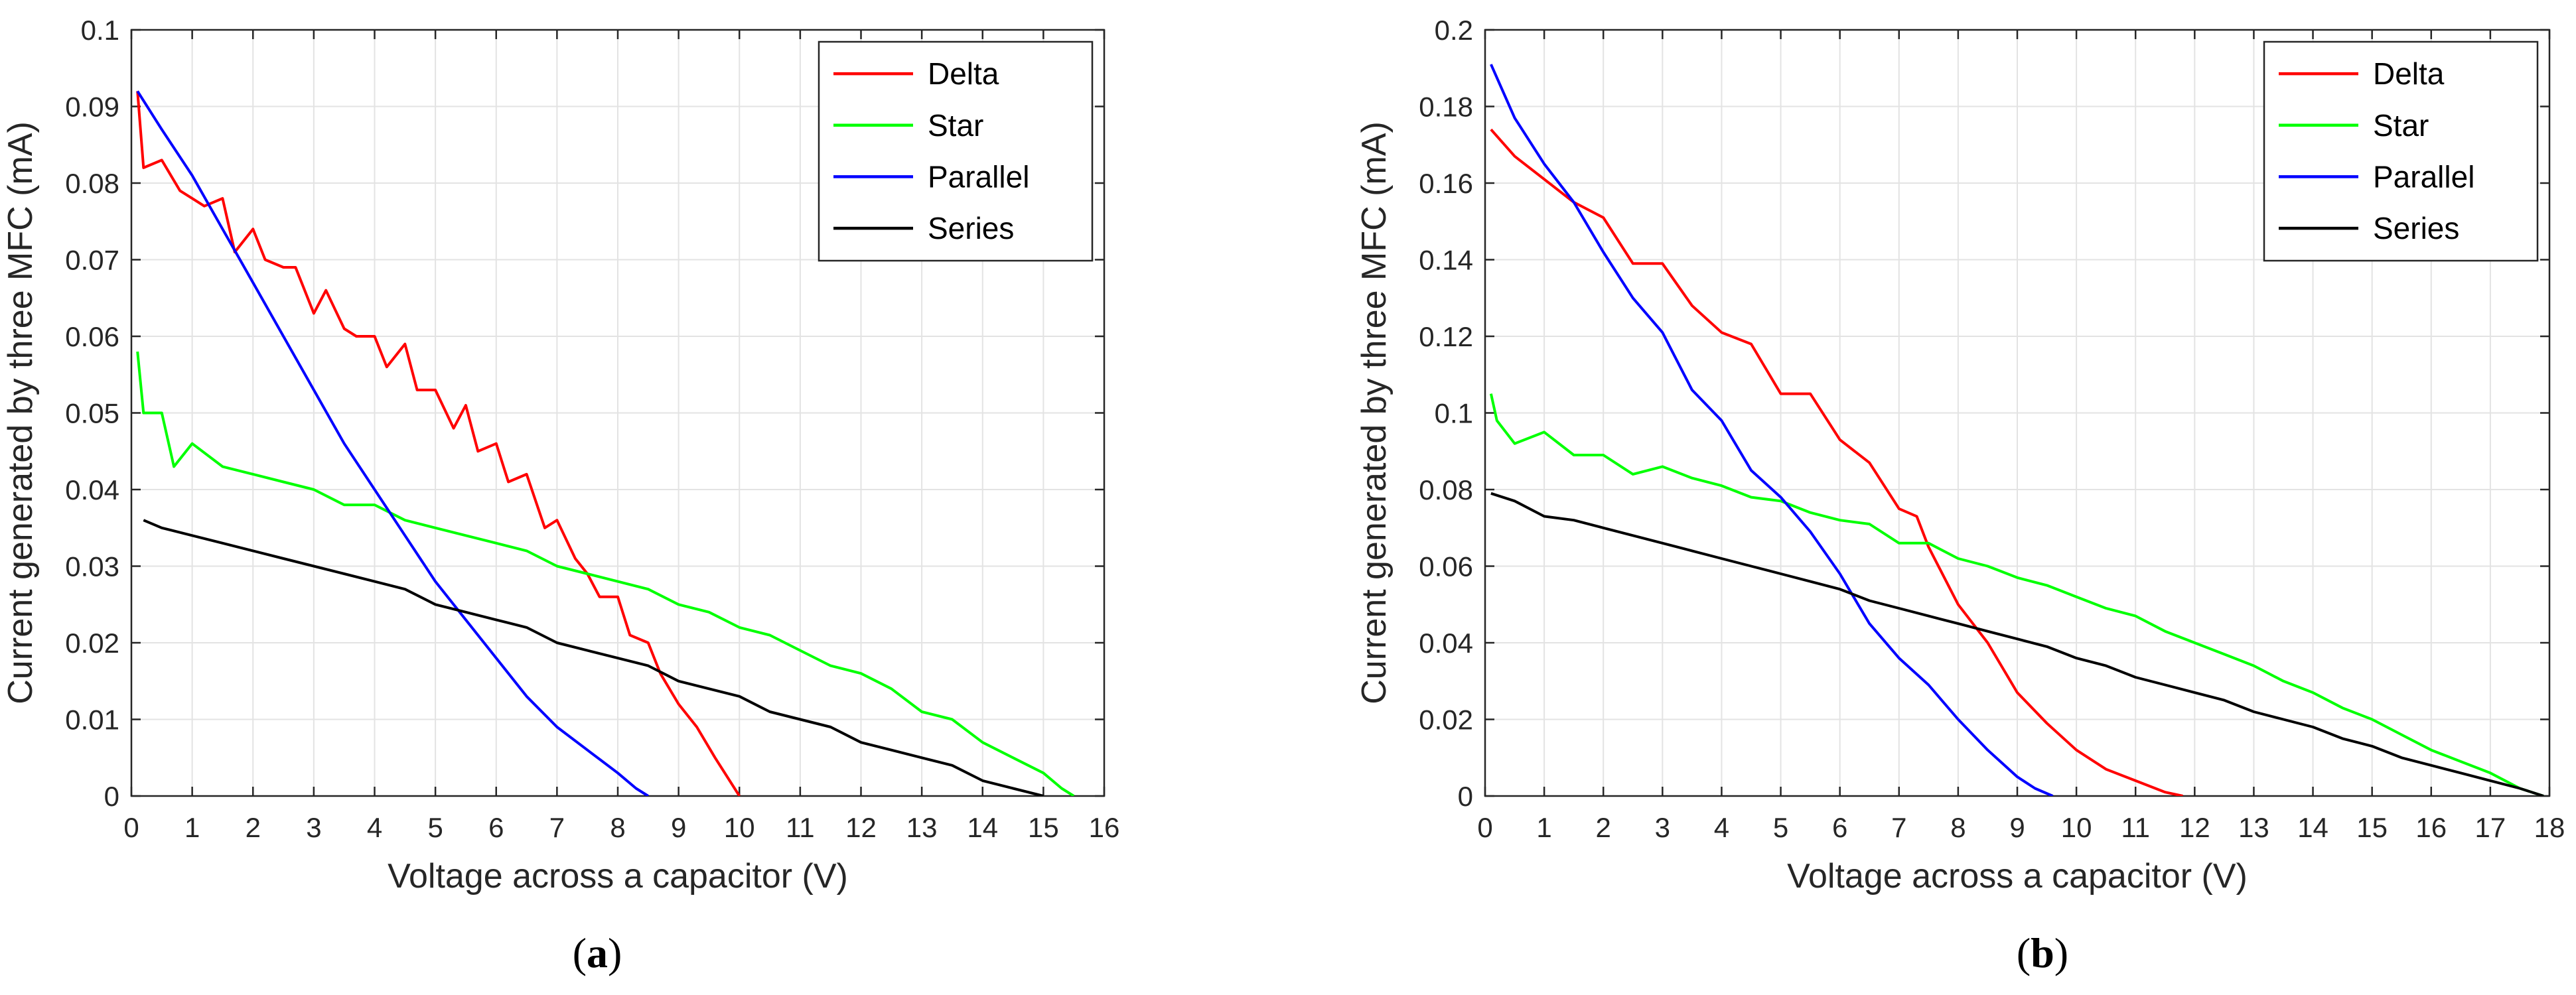 The height and width of the screenshot is (995, 2576). What do you see at coordinates (2043, 953) in the screenshot?
I see `panel-label-b: (b)` at bounding box center [2043, 953].